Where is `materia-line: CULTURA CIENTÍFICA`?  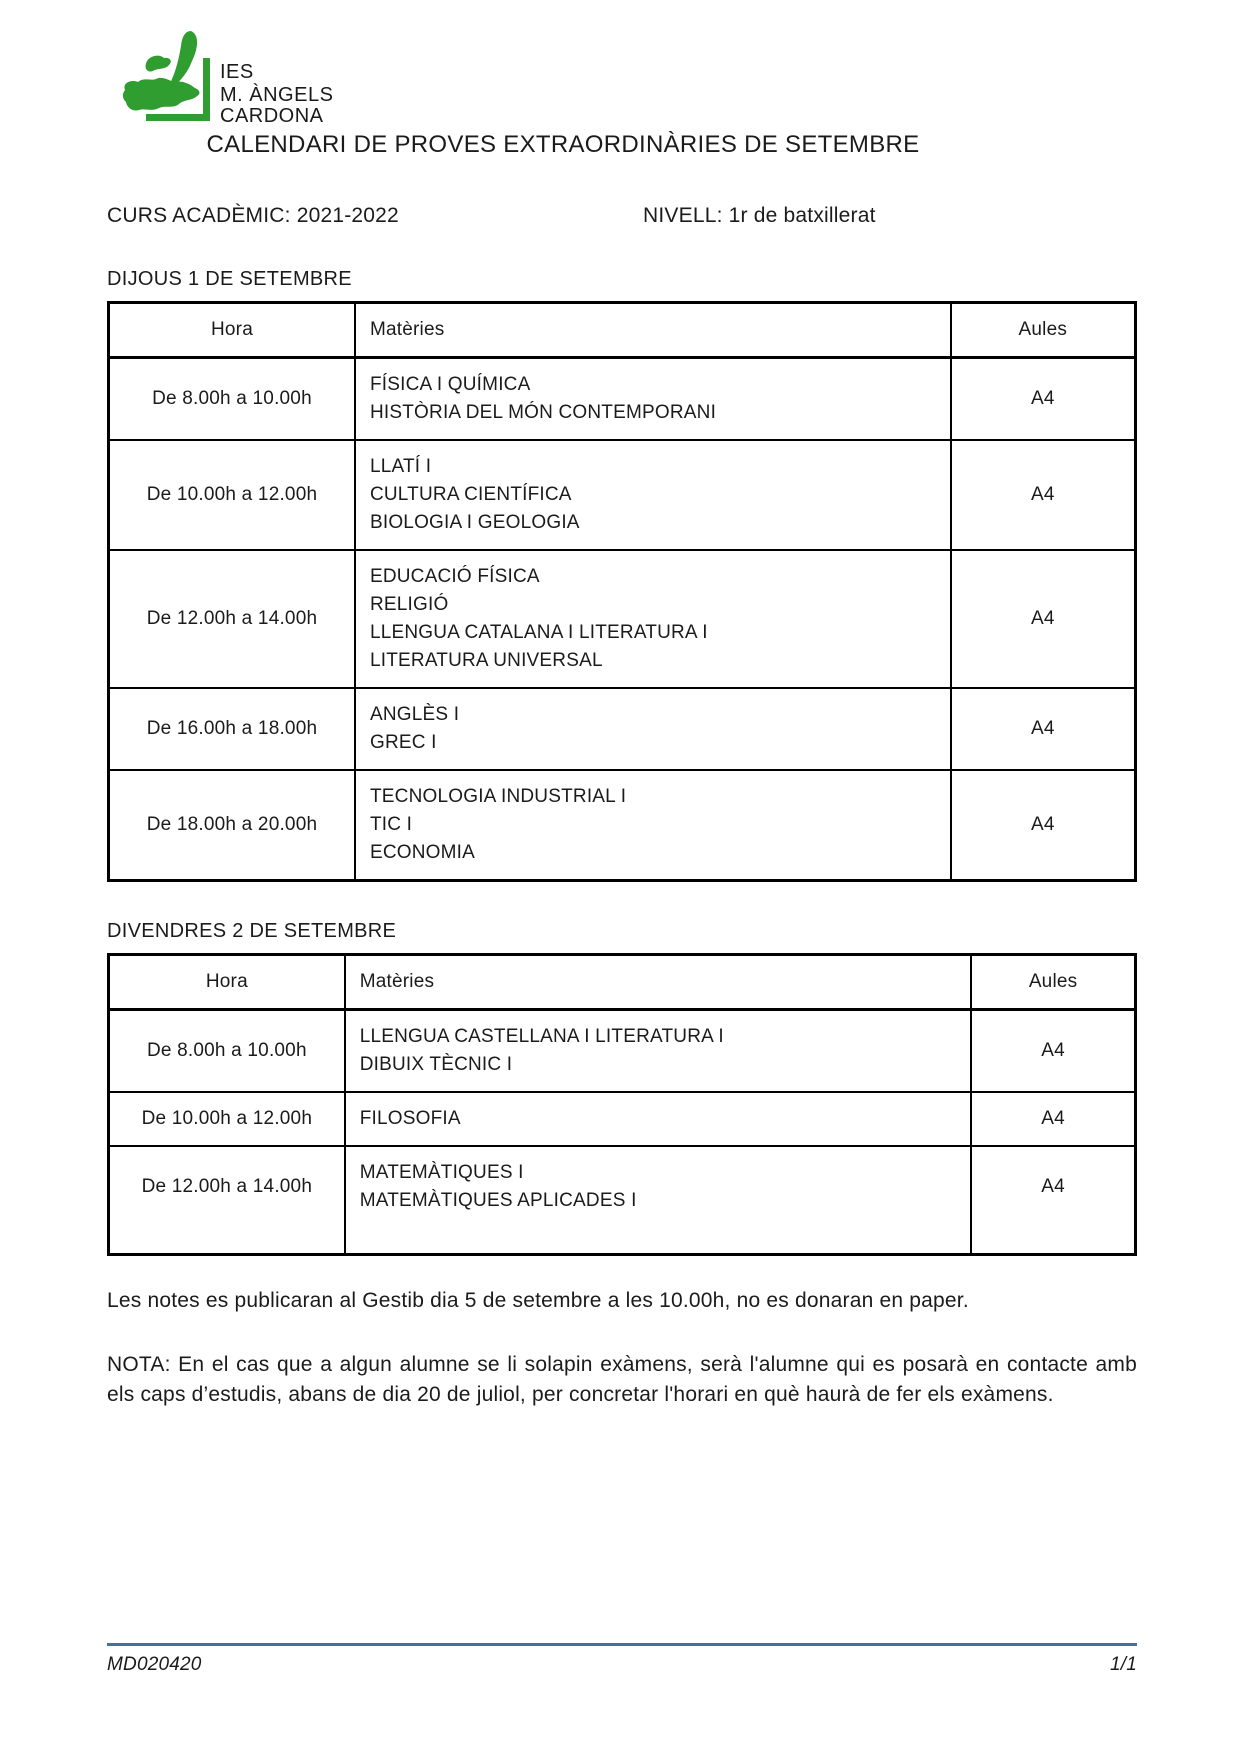
materia-line: CULTURA CIENTÍFICA is located at coordinates (470, 494).